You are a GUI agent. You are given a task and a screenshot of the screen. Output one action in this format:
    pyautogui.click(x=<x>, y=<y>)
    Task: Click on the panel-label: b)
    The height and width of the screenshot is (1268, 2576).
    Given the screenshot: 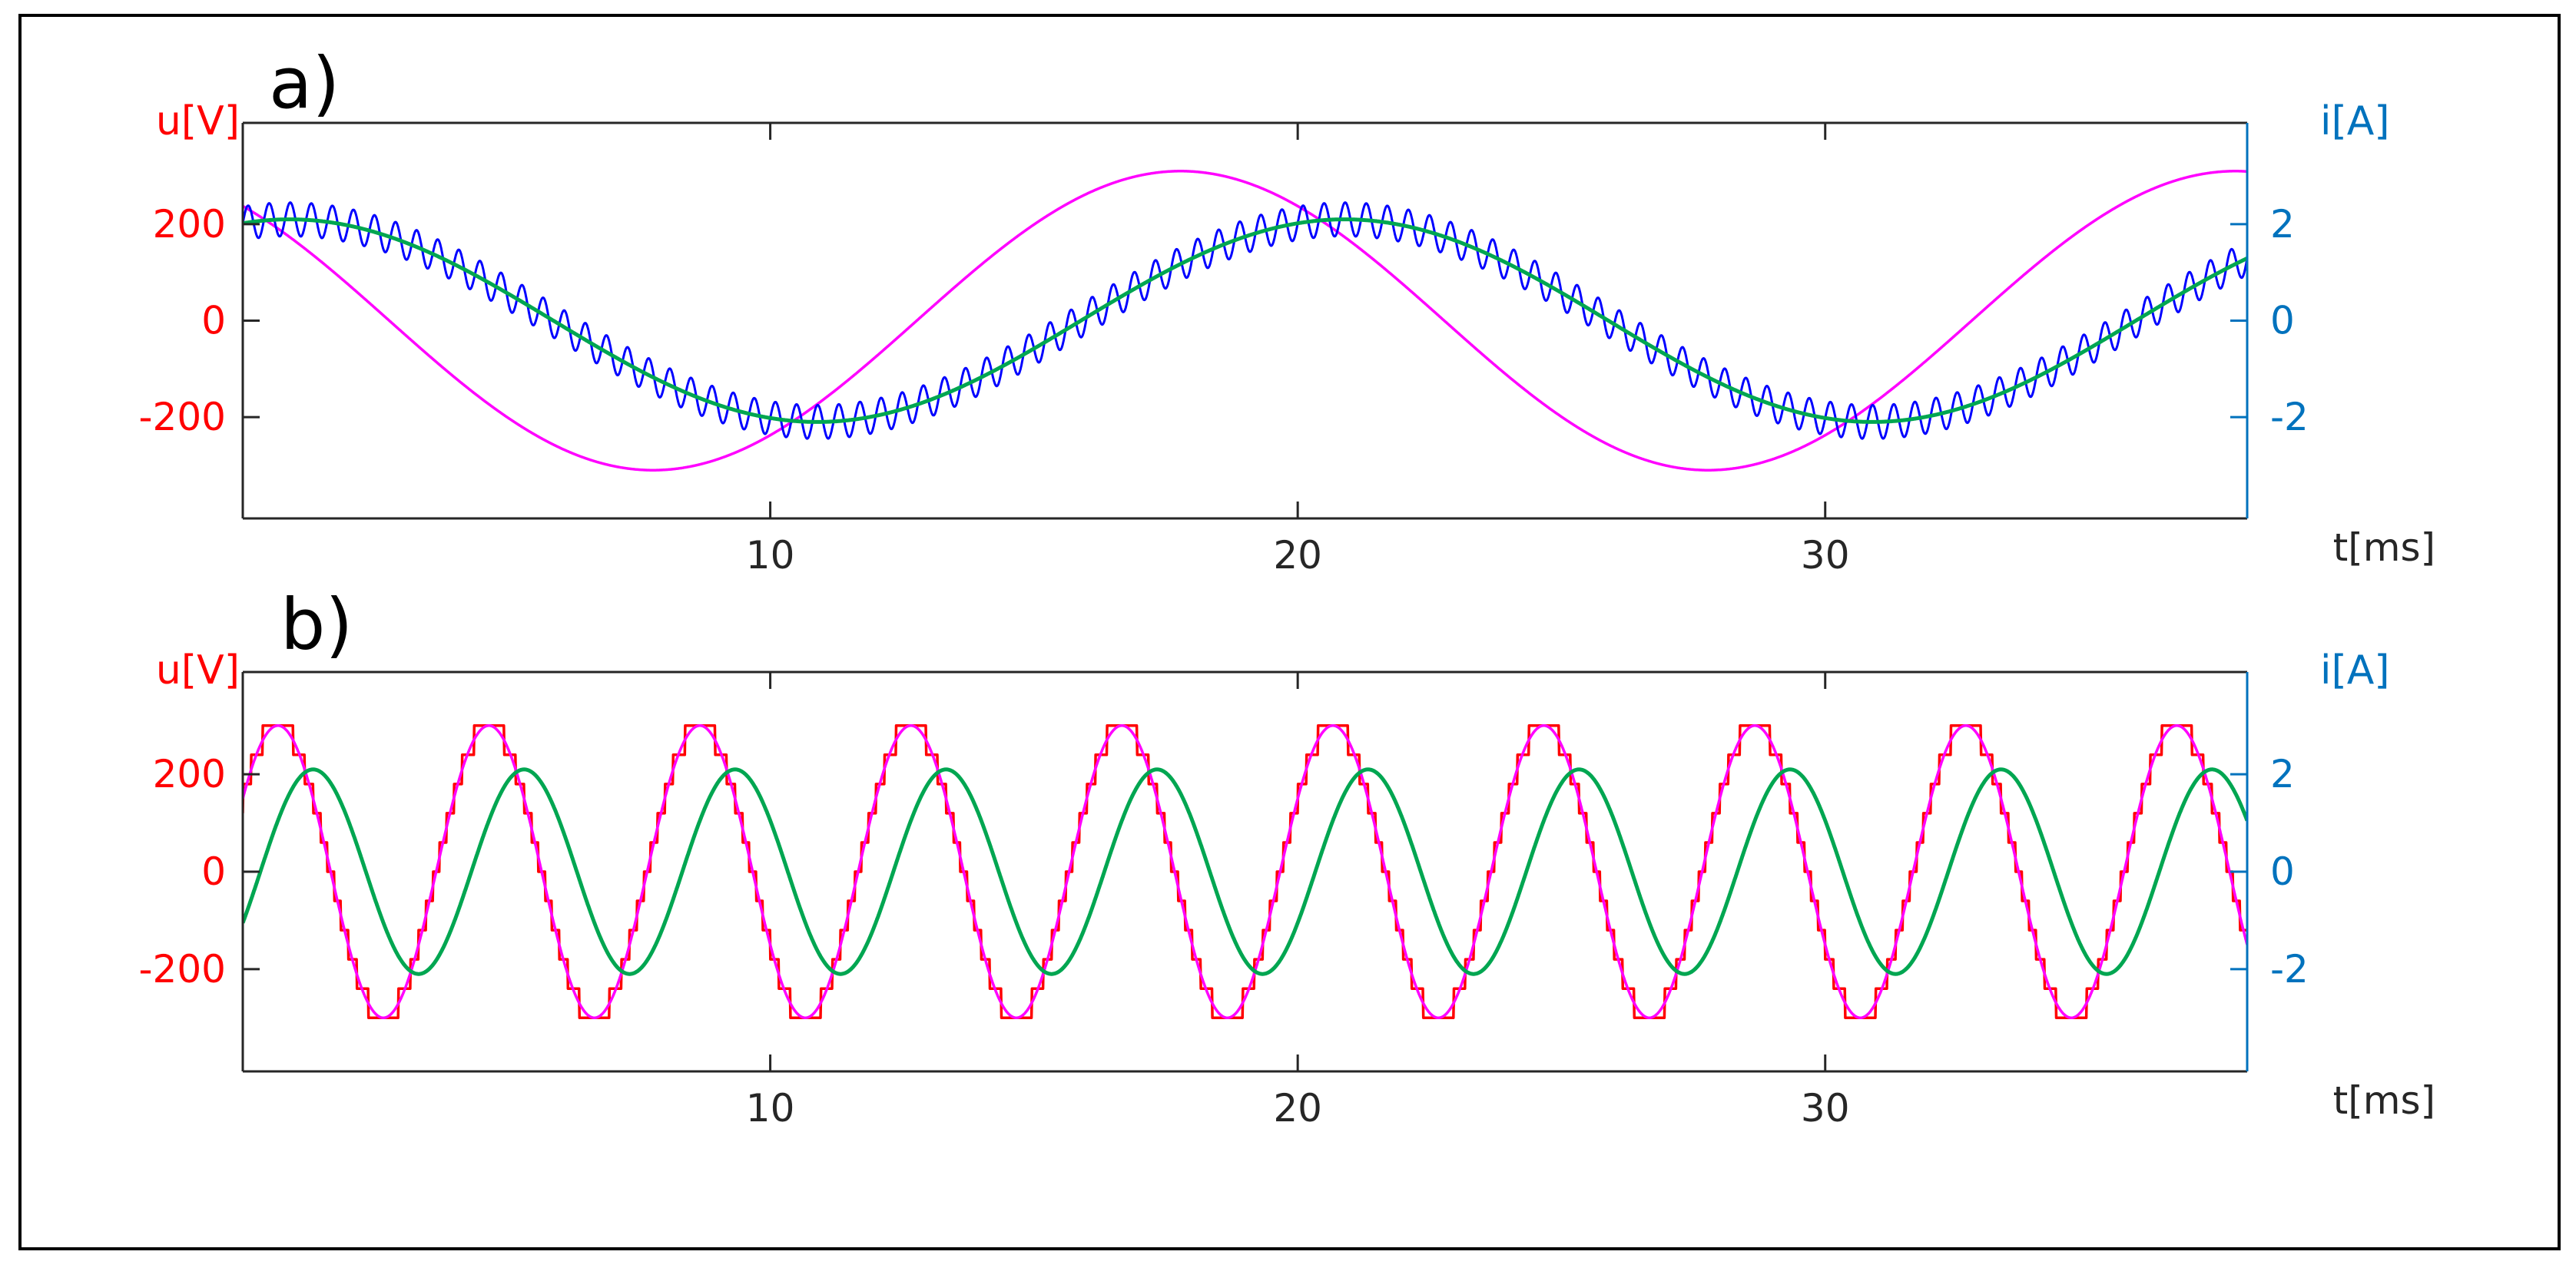 What is the action you would take?
    pyautogui.click(x=316, y=625)
    